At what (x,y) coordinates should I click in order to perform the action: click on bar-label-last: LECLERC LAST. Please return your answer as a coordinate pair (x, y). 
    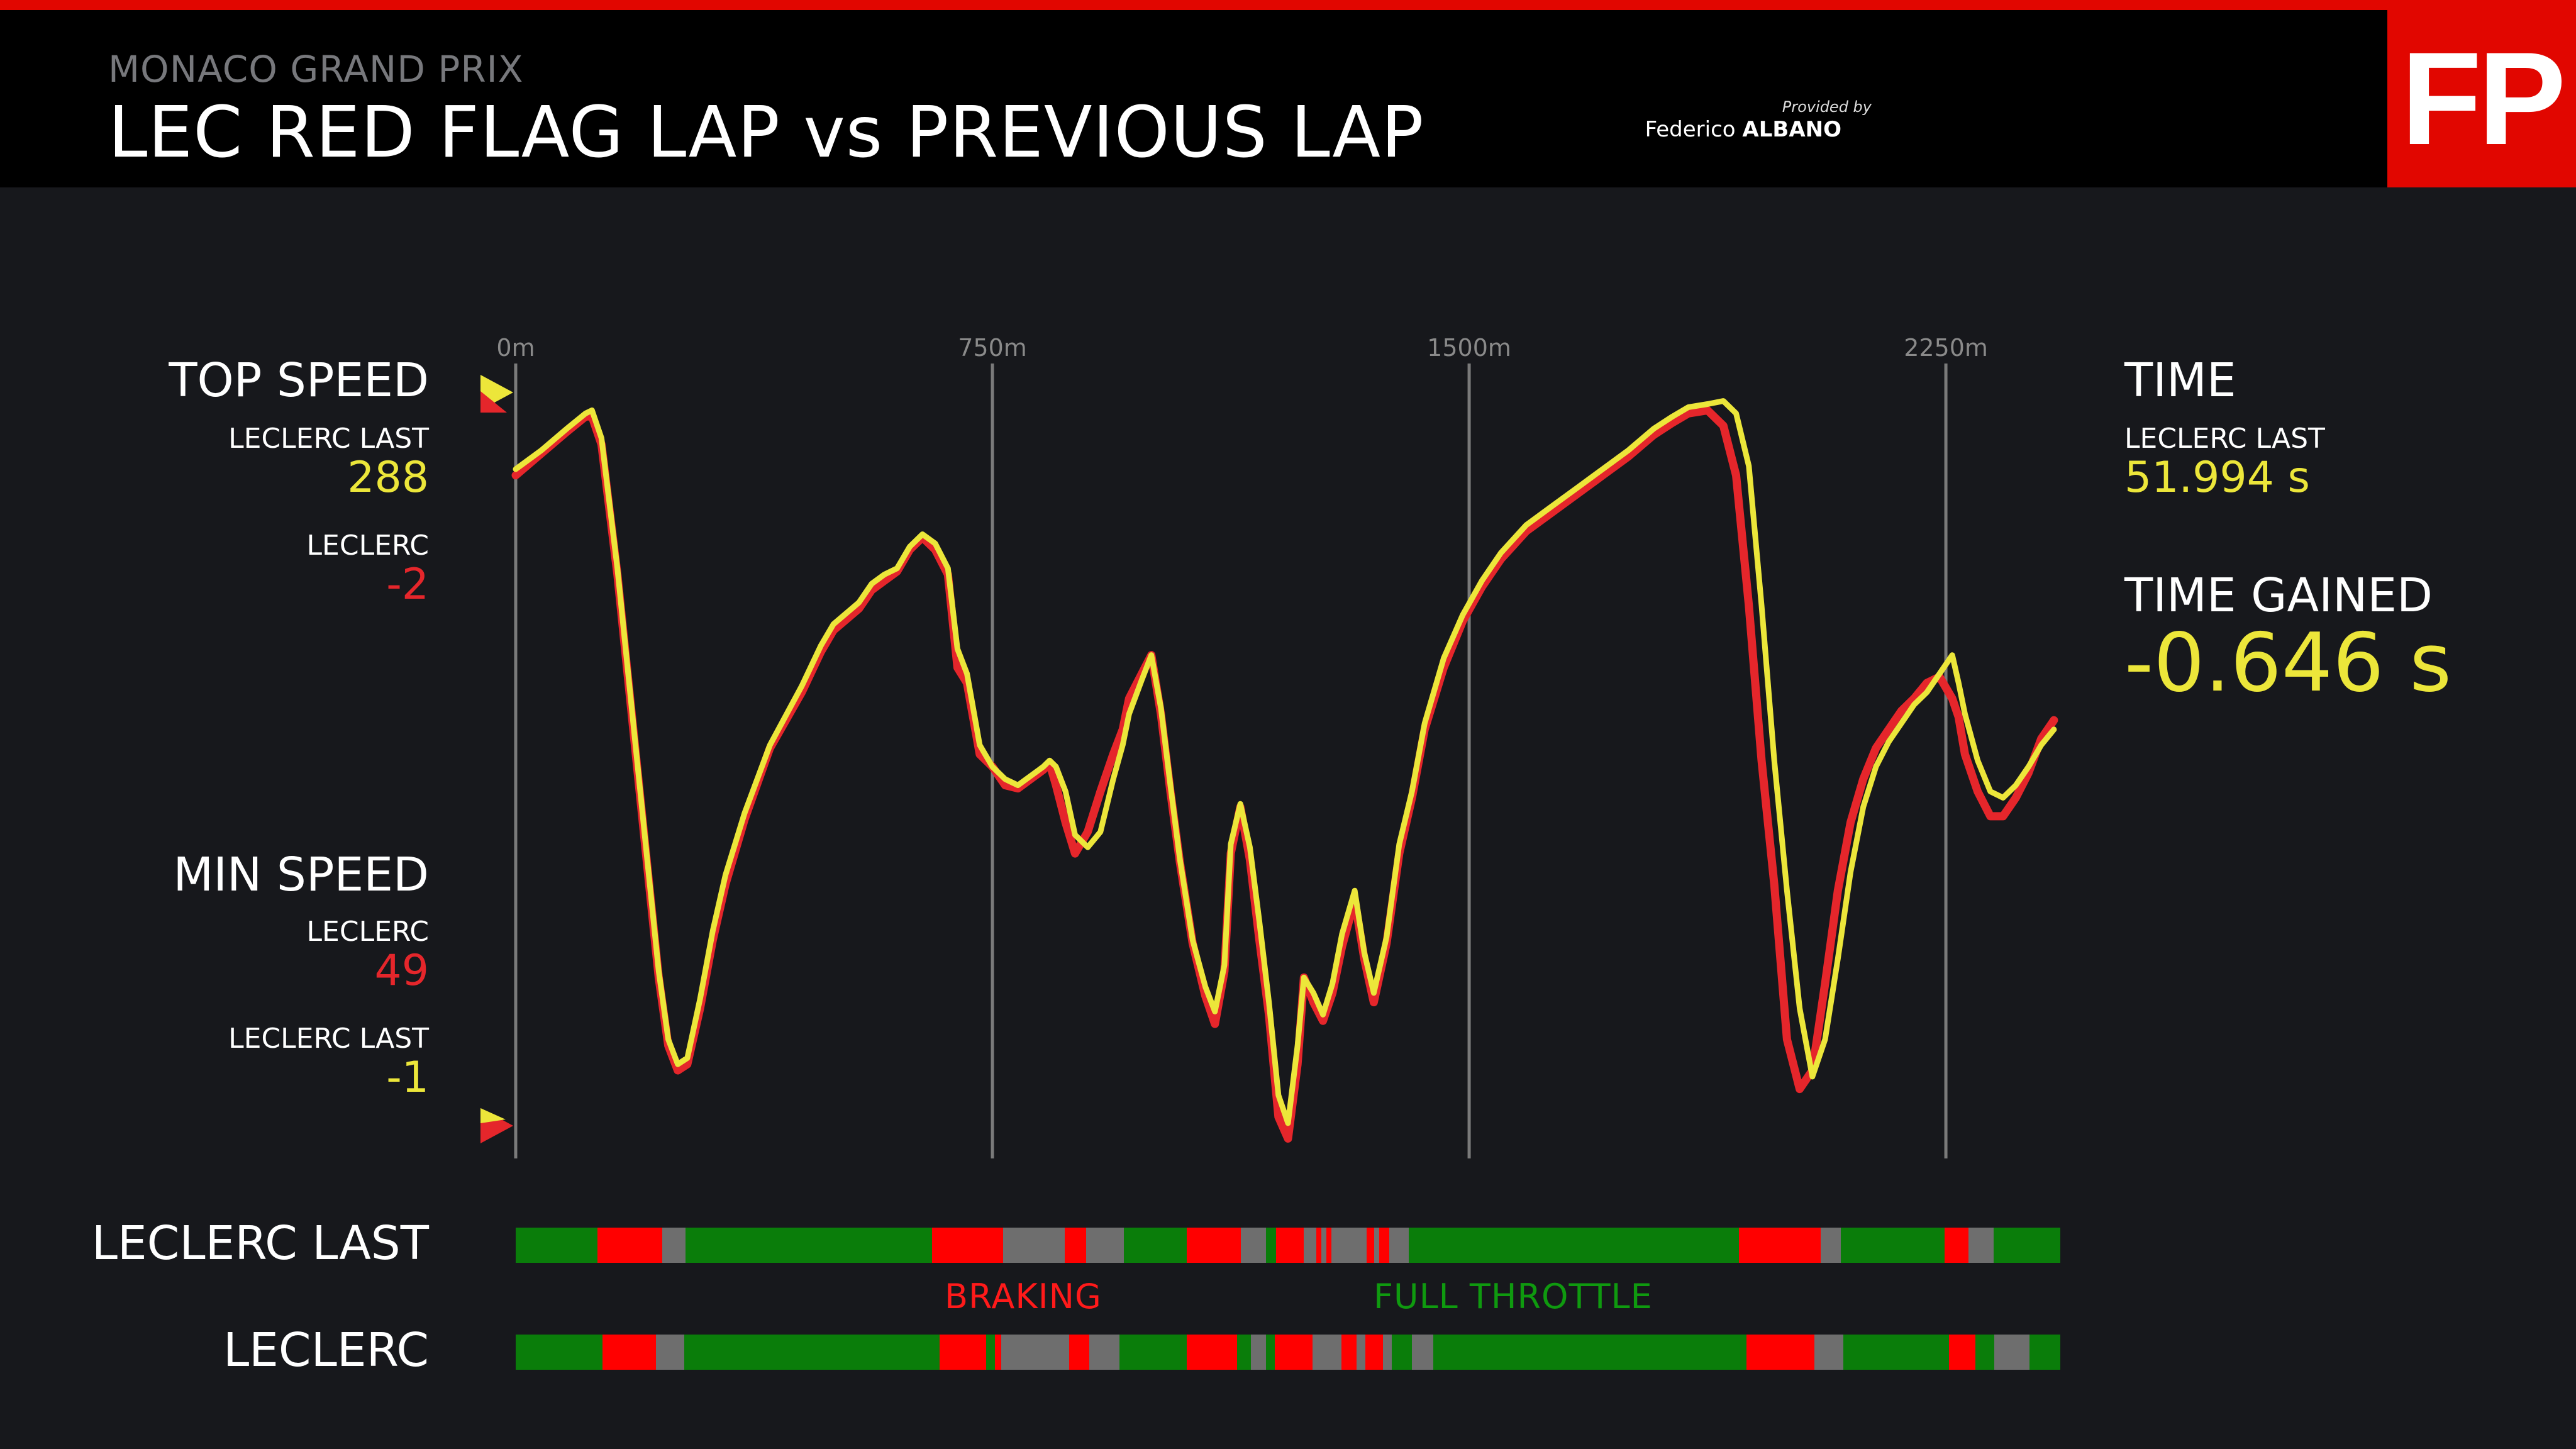
    Looking at the image, I should click on (260, 1243).